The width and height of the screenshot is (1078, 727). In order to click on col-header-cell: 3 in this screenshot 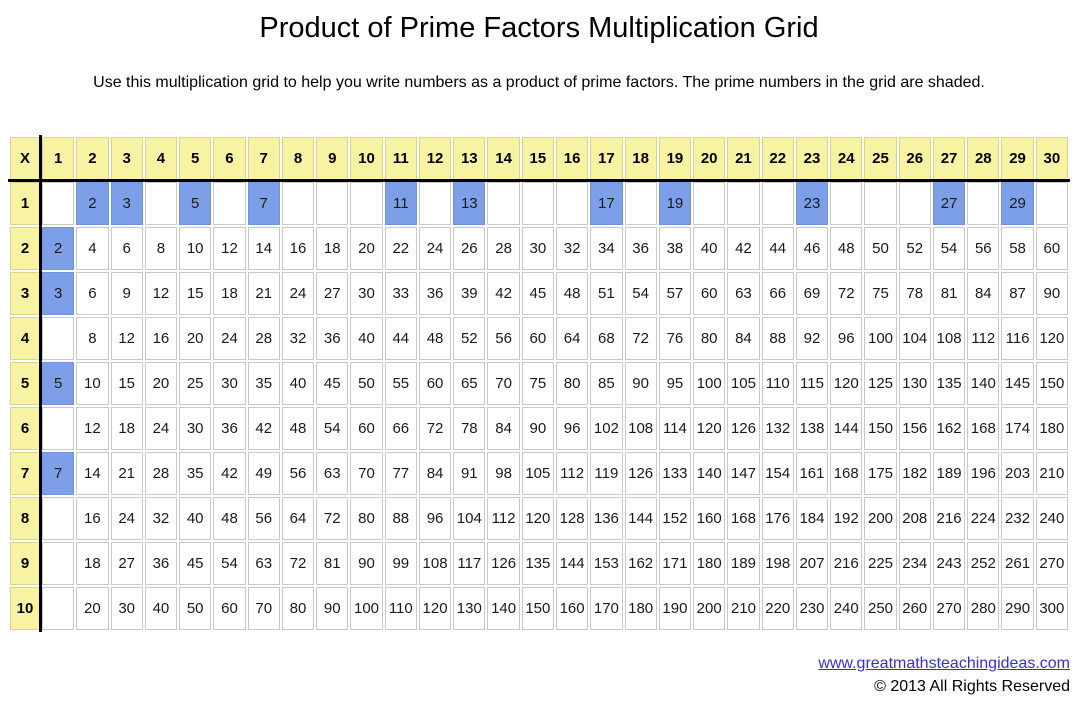, I will do `click(126, 158)`.